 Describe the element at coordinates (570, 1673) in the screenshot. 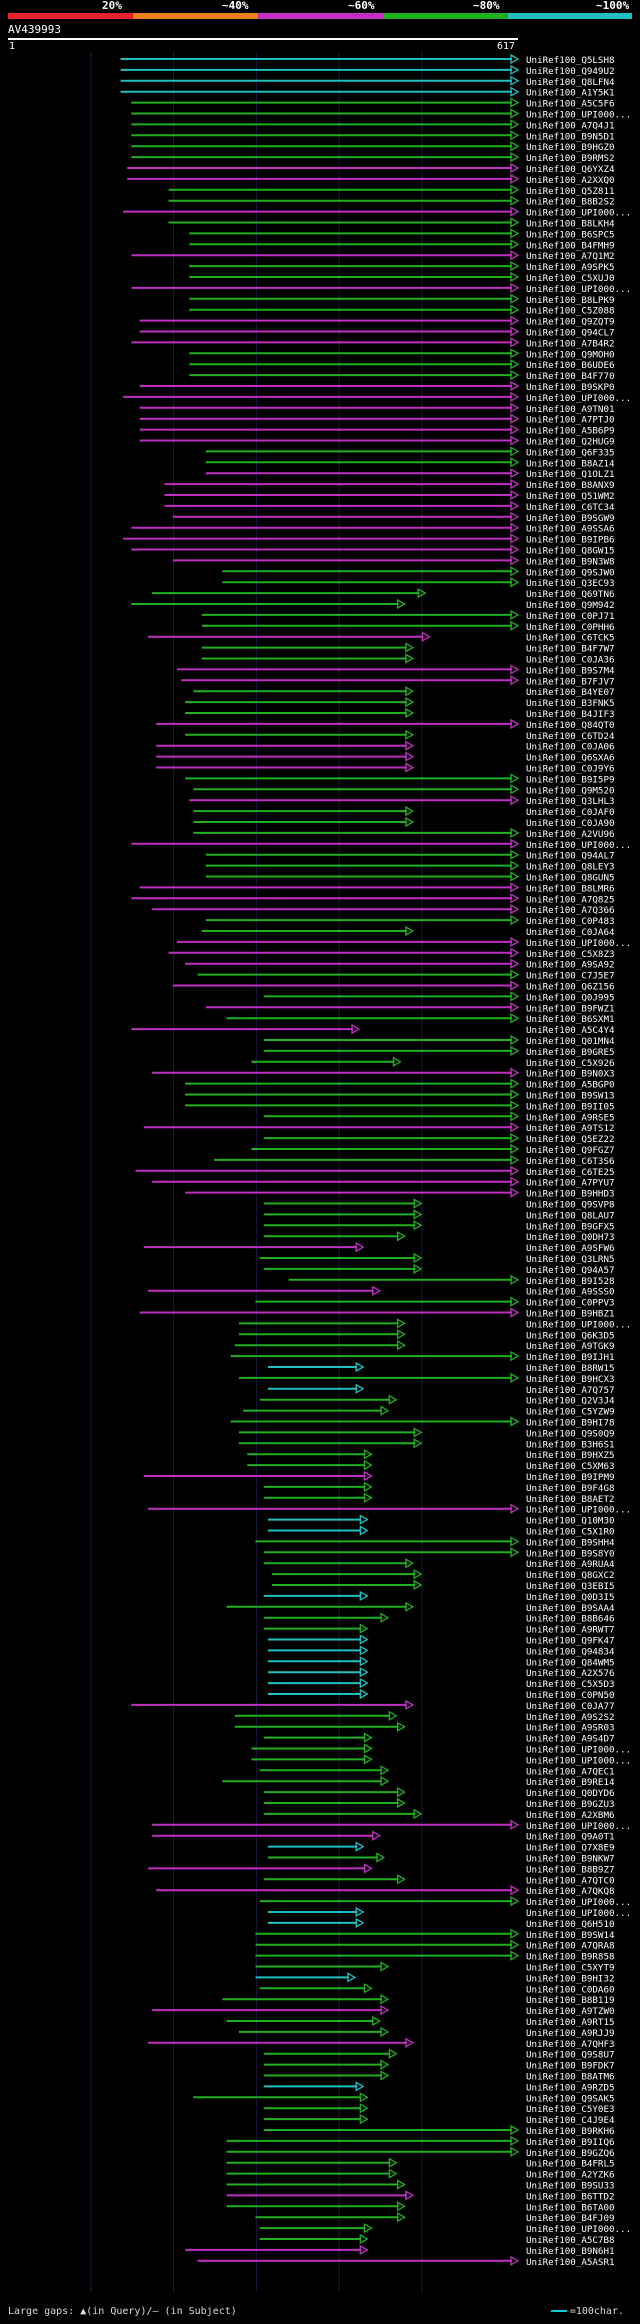

I see `hit-label: UniRef100_A2X576` at that location.